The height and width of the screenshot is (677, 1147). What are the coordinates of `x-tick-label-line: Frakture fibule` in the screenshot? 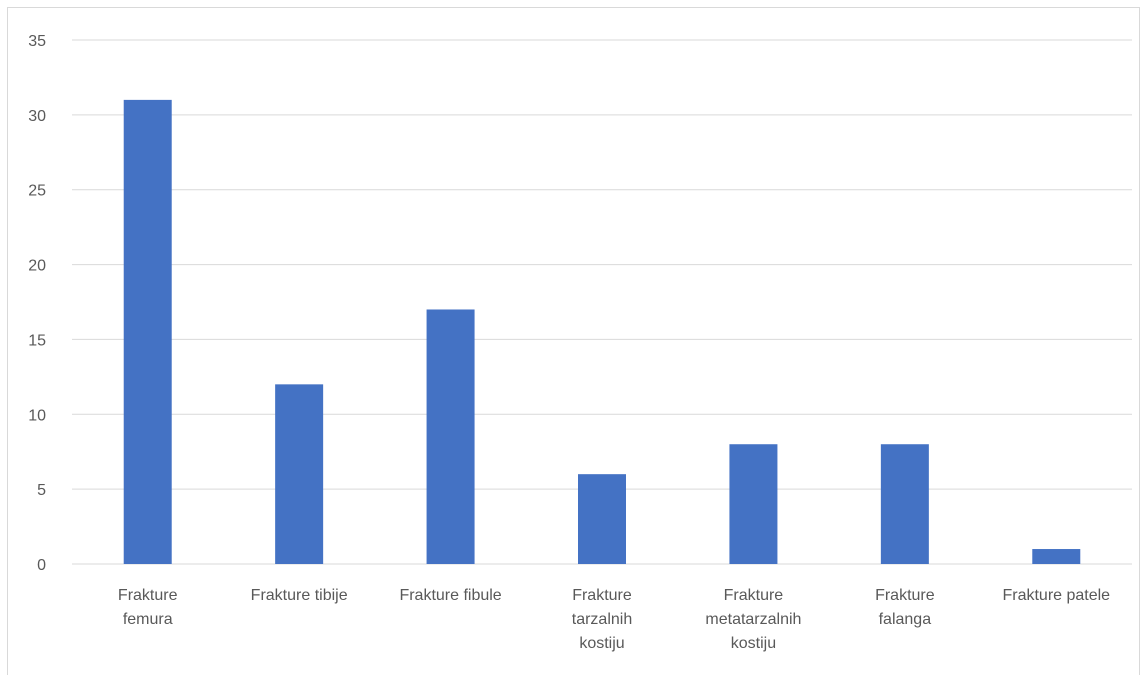 It's located at (450, 595).